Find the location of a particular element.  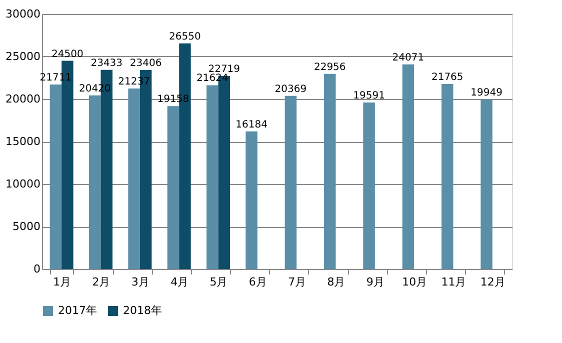

data-label: 26550 is located at coordinates (185, 36).